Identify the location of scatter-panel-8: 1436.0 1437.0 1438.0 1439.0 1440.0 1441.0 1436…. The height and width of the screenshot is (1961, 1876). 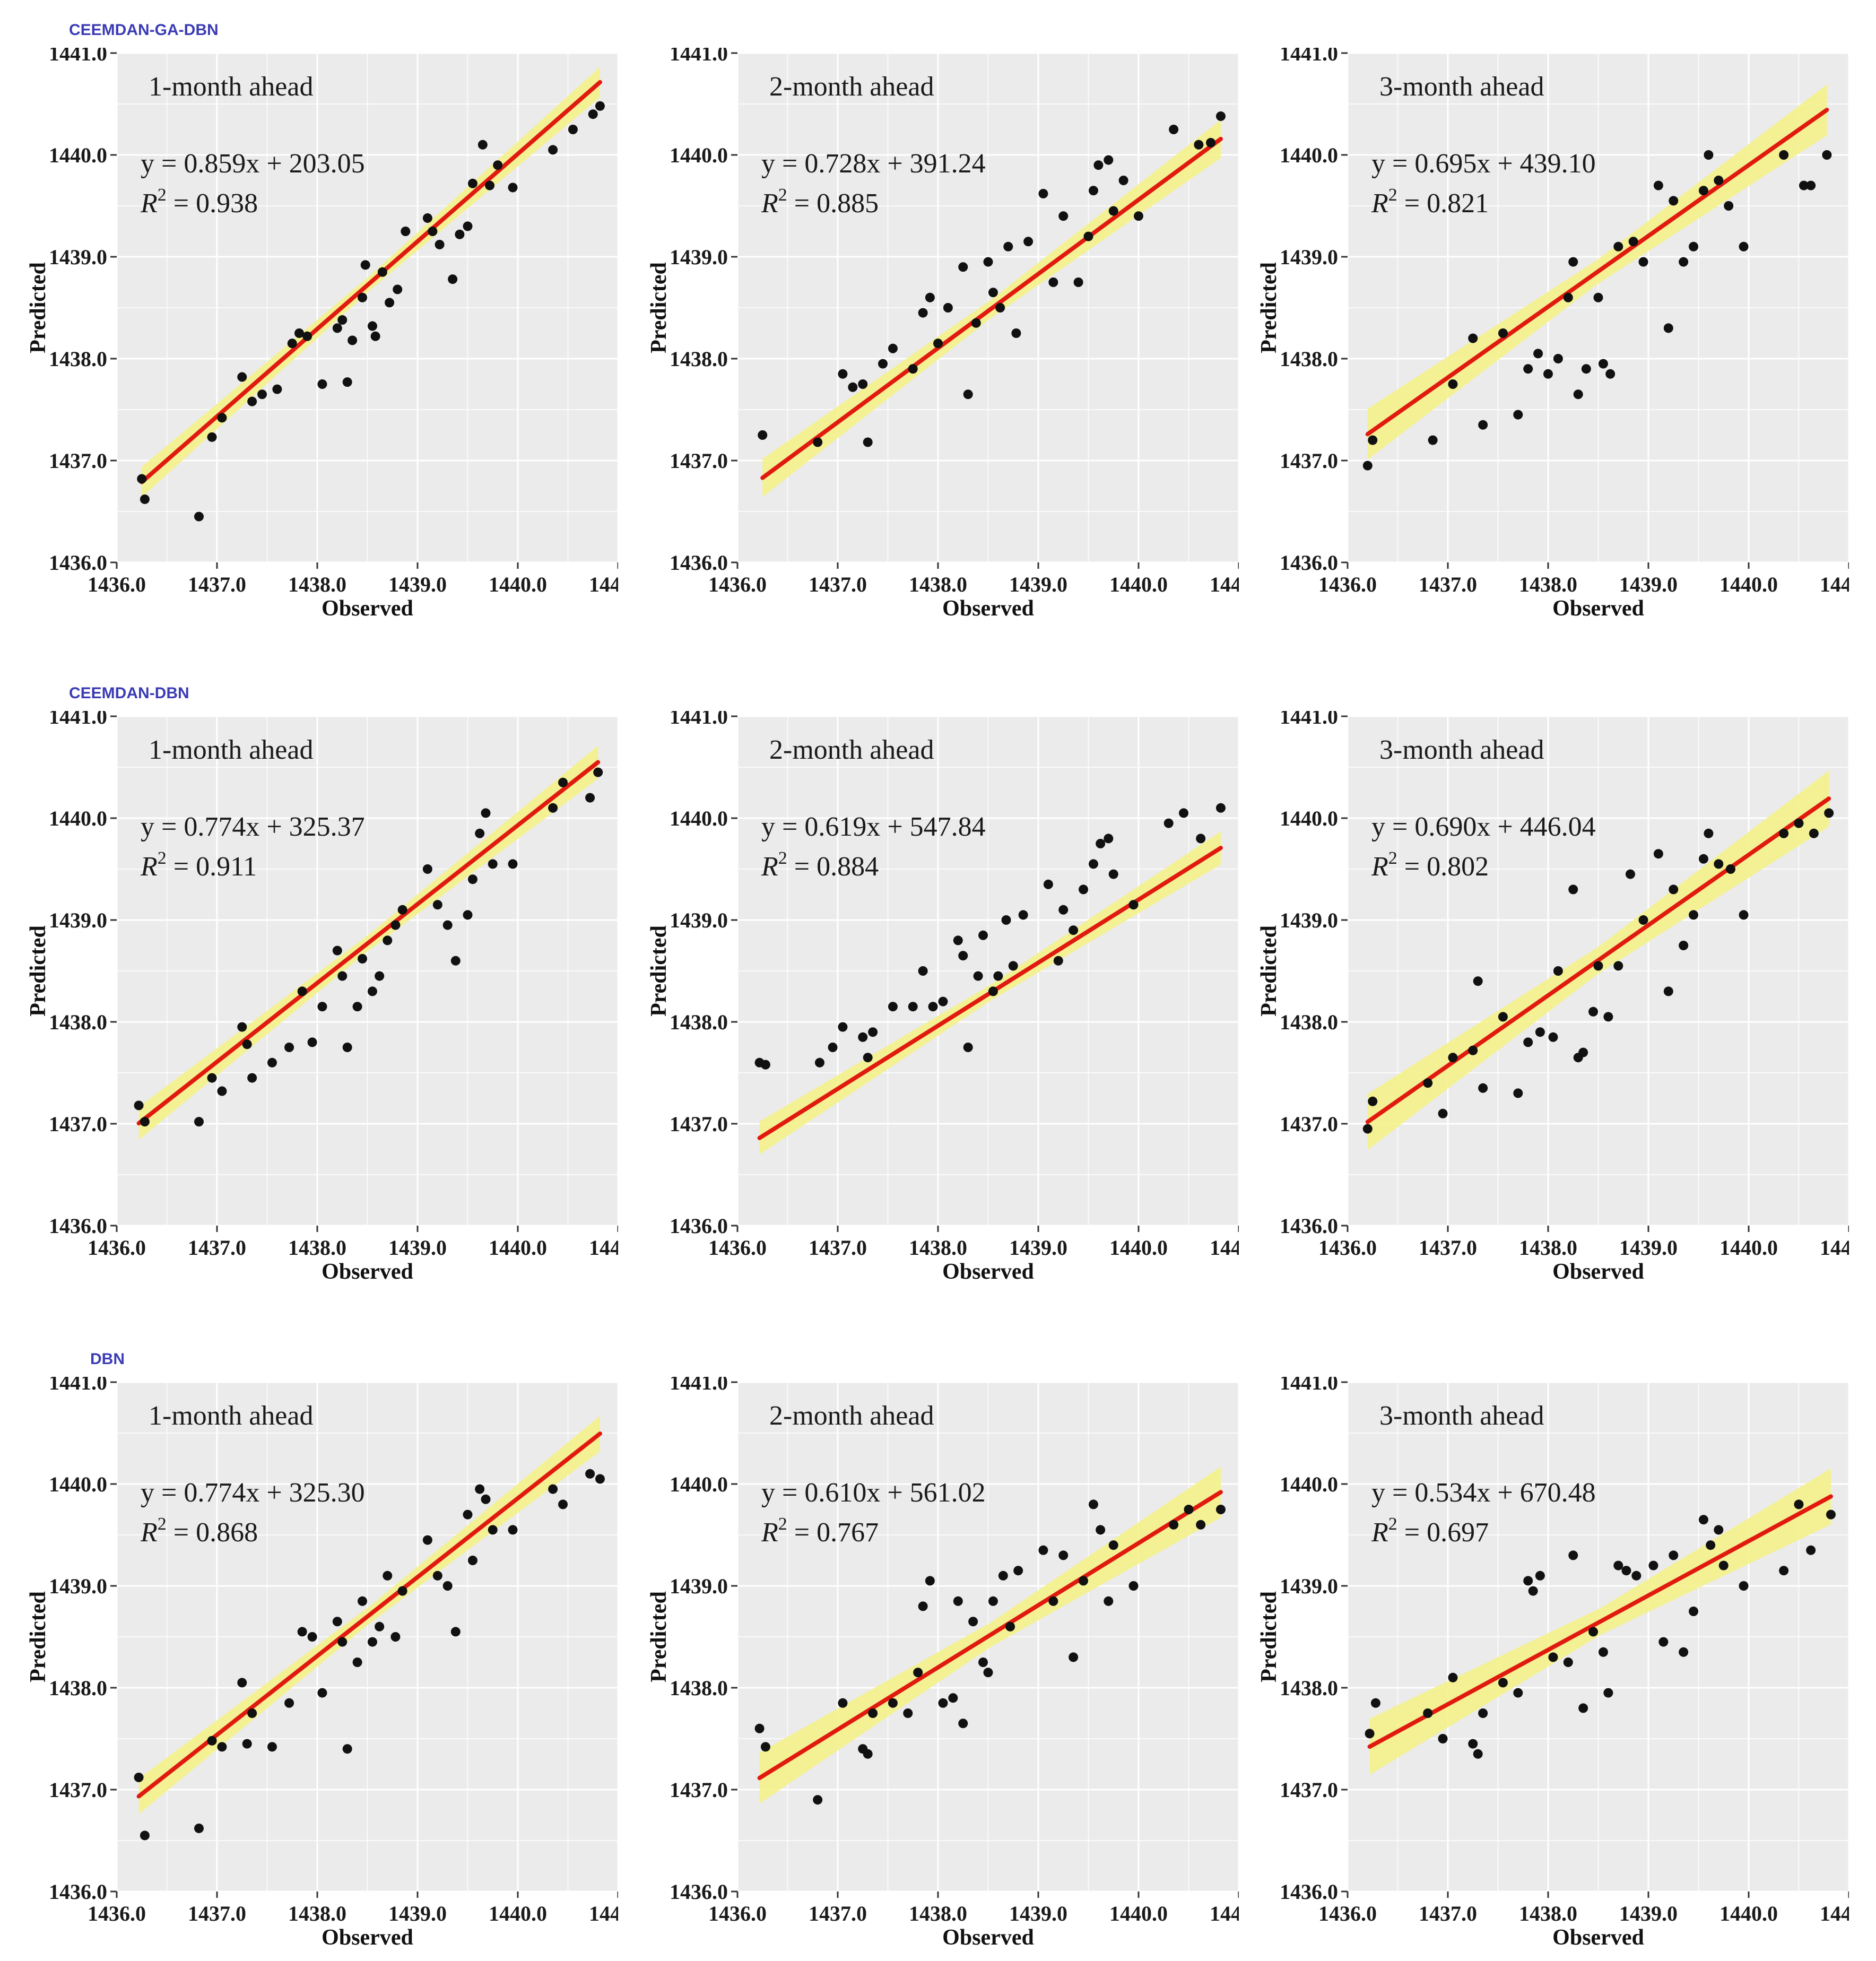
(943, 1663).